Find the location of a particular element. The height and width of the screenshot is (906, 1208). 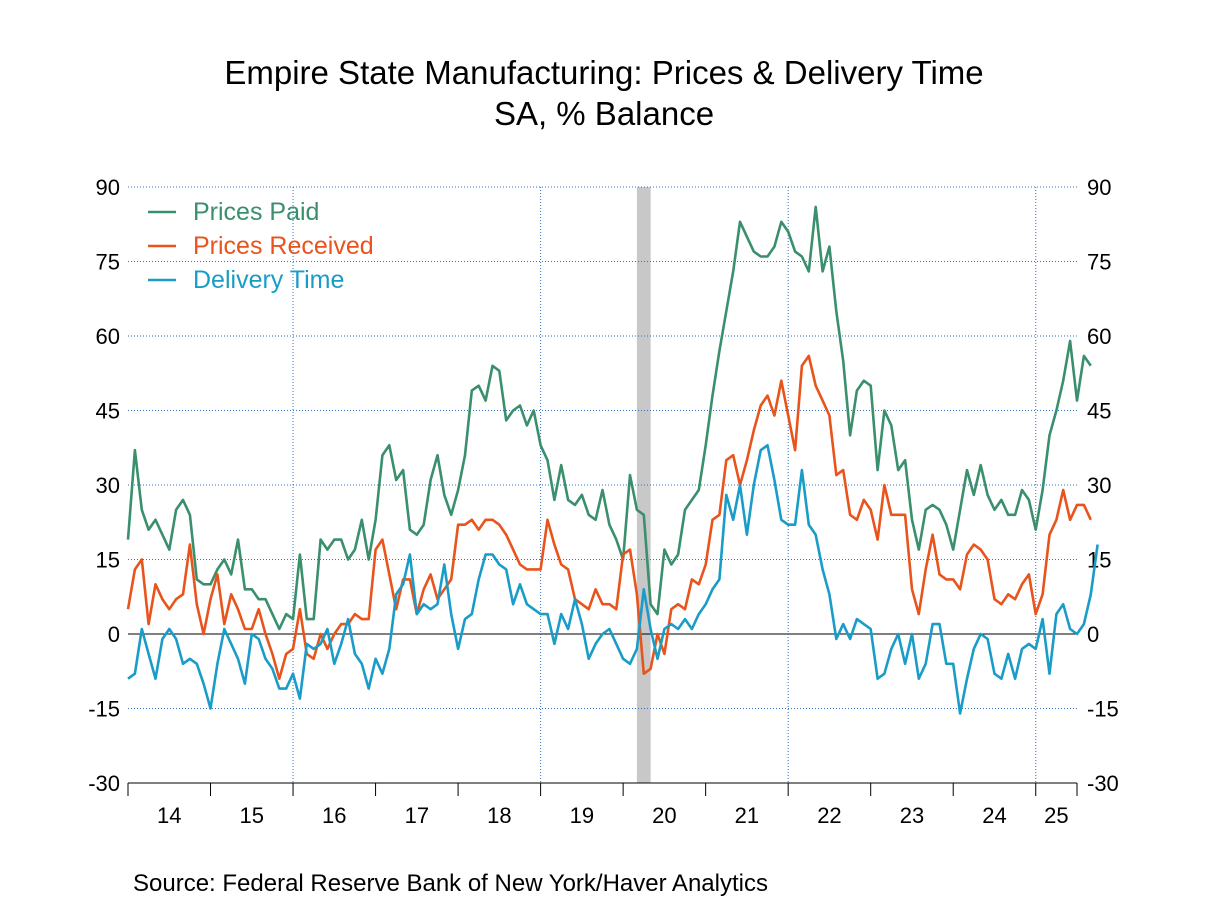

y-tick-label-right: 75 is located at coordinates (1099, 262).